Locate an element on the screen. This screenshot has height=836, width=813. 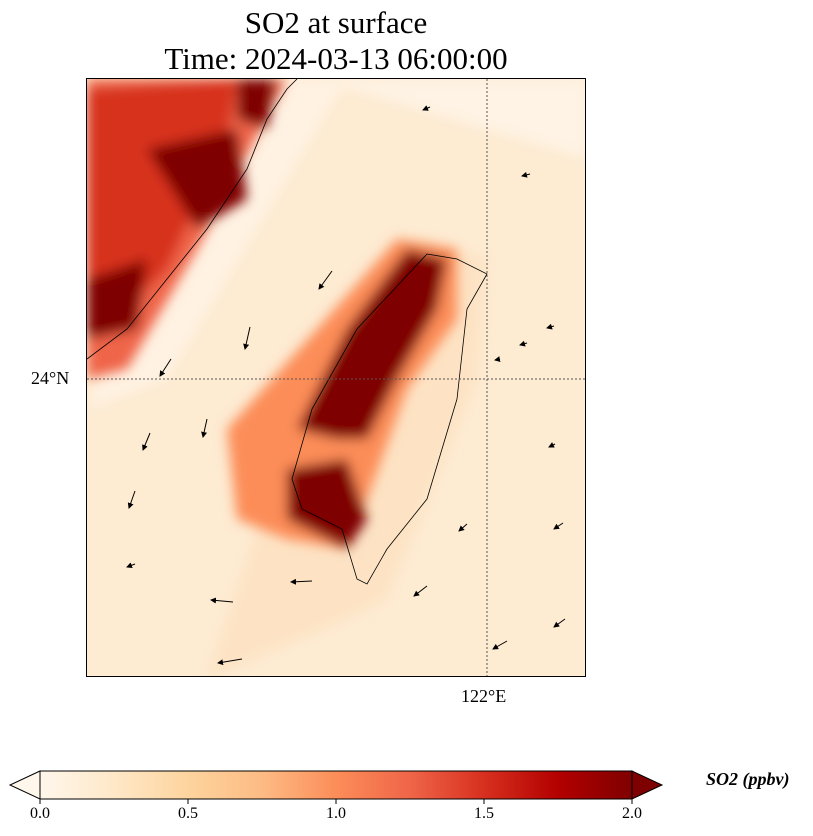
colorbar-max-extend is located at coordinates (647, 785).